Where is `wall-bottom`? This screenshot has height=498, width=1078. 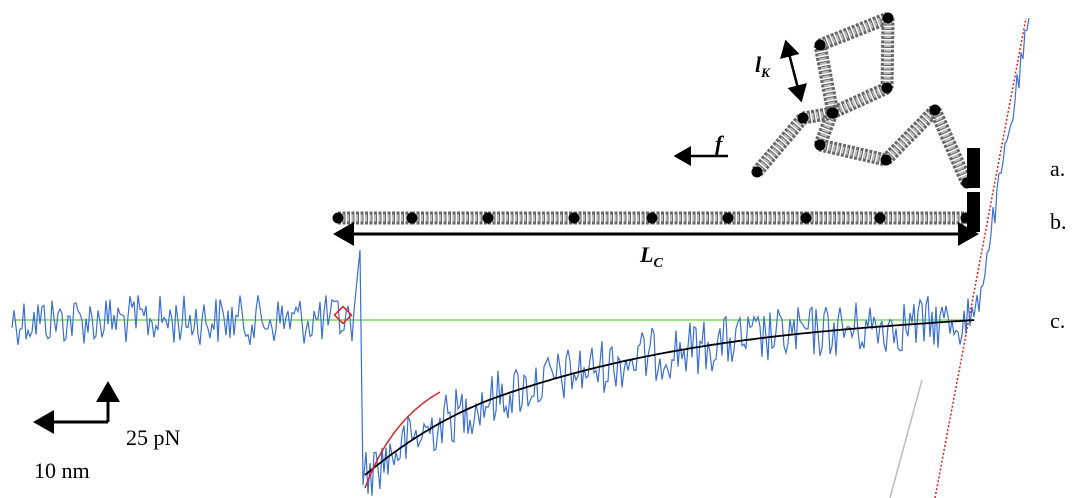 wall-bottom is located at coordinates (973, 212).